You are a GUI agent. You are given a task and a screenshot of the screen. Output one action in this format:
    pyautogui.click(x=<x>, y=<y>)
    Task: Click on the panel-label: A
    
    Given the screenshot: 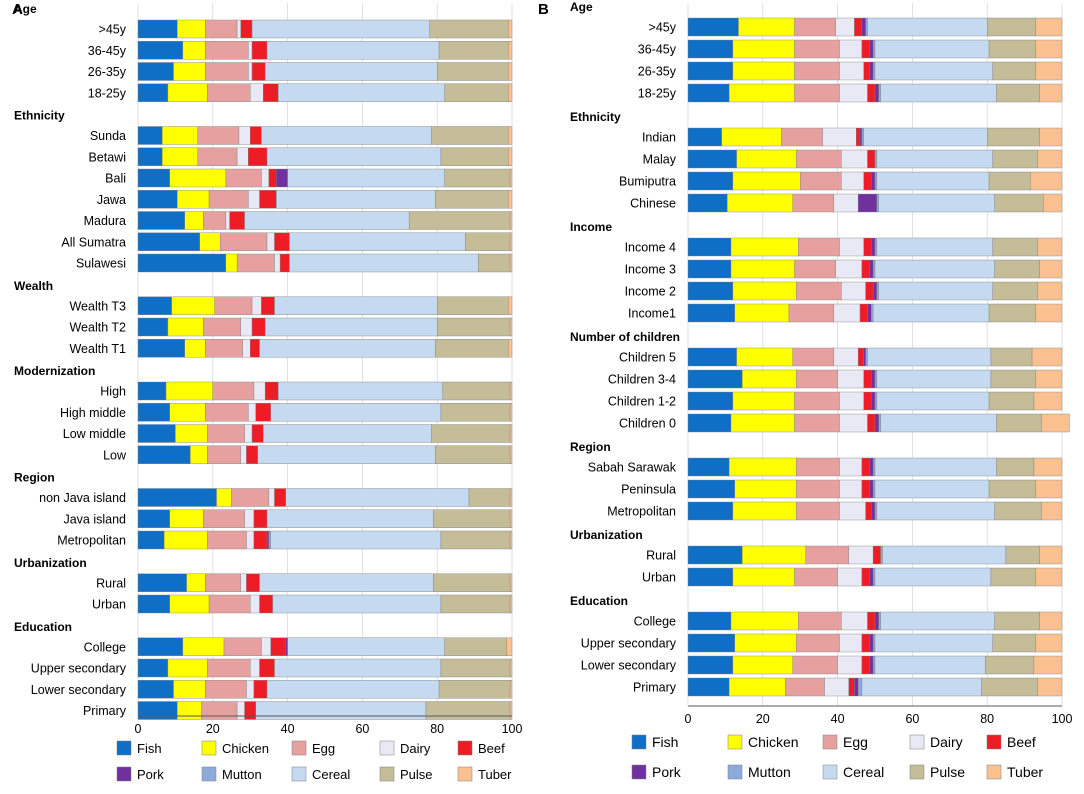 What is the action you would take?
    pyautogui.click(x=17, y=9)
    